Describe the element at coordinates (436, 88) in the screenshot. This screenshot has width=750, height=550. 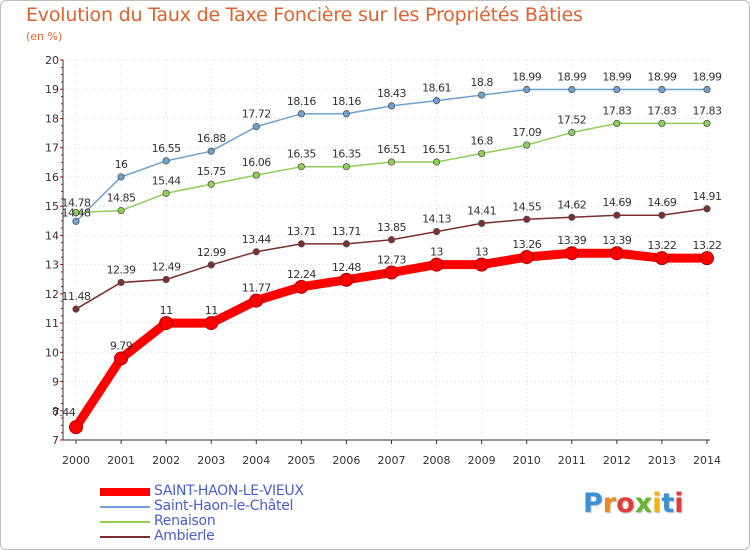
I see `data-label: 18.61` at that location.